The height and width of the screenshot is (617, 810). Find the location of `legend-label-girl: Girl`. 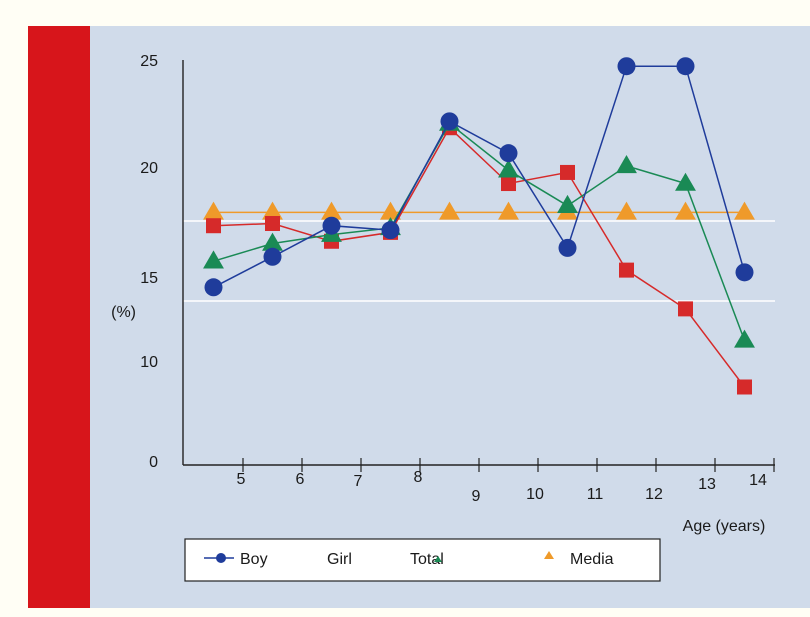

legend-label-girl: Girl is located at coordinates (339, 559).